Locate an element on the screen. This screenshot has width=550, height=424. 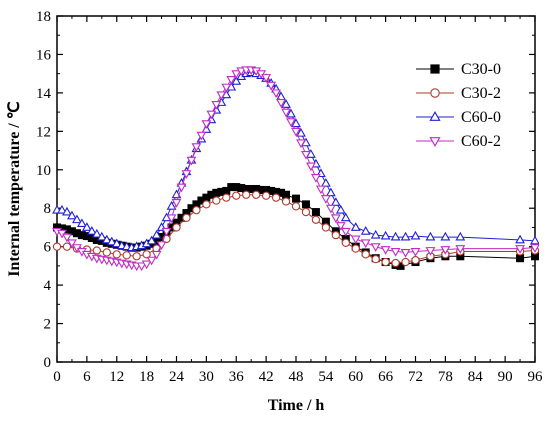
y-tick-label: 4 is located at coordinates (48, 286).